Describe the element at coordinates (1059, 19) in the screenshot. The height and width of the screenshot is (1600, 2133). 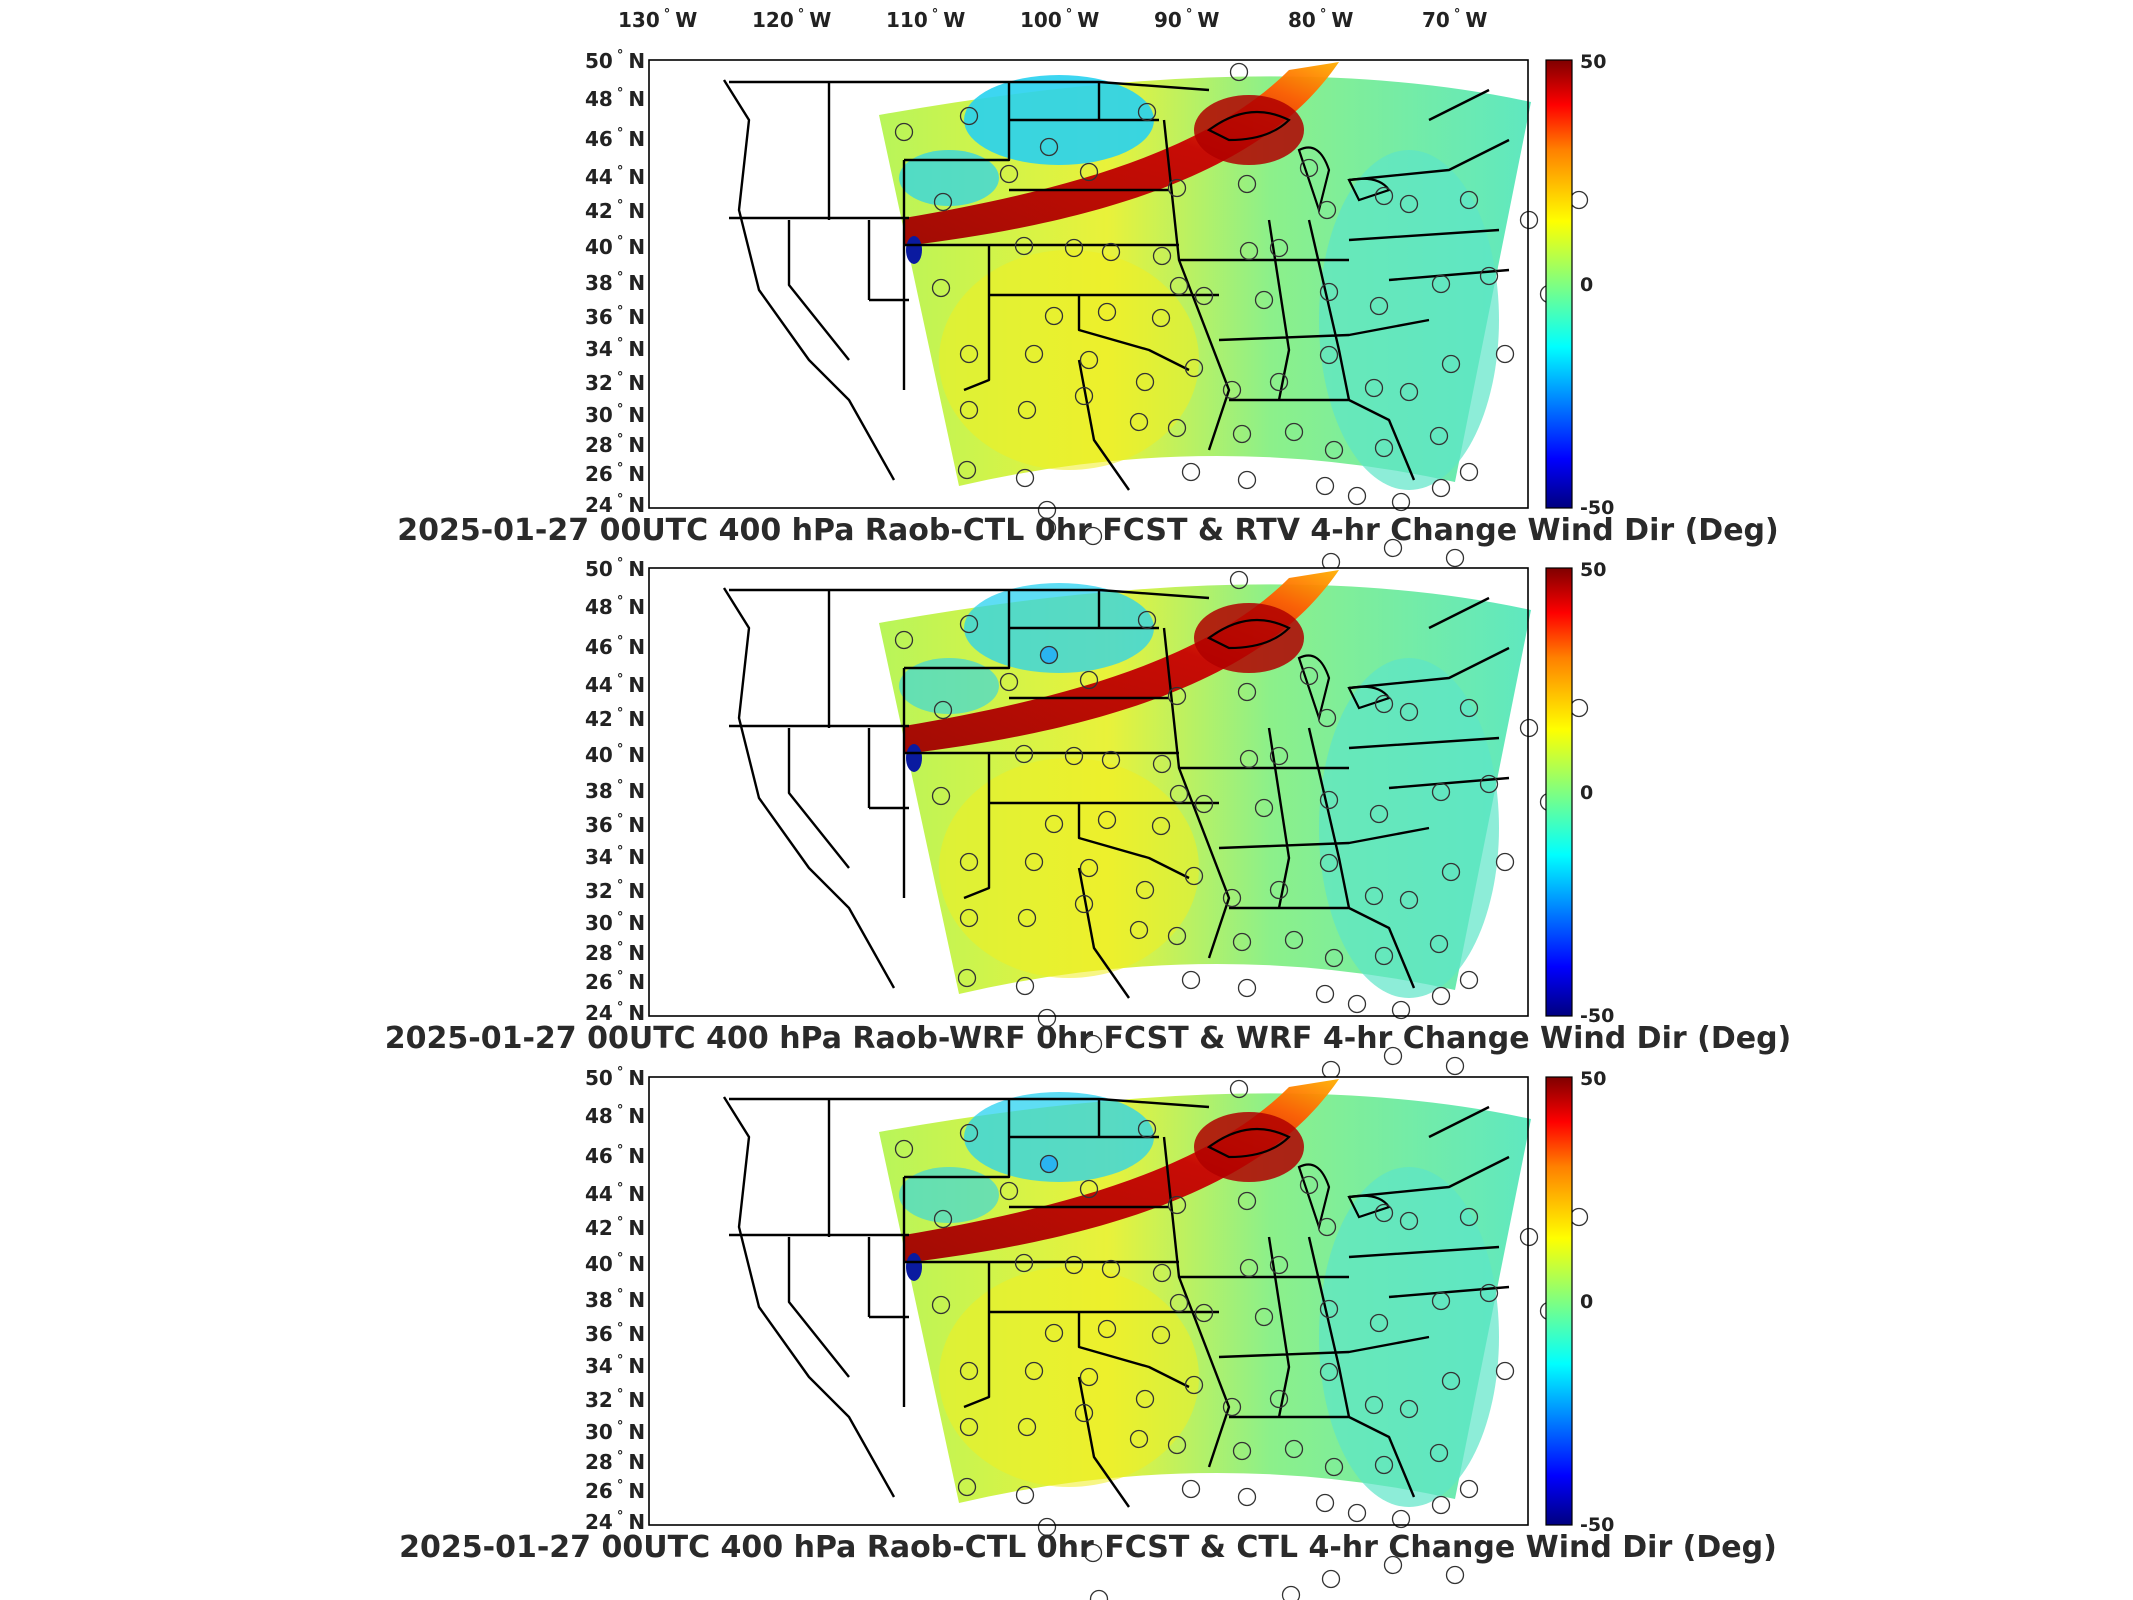
I see `longitude-label: 100 ° W` at that location.